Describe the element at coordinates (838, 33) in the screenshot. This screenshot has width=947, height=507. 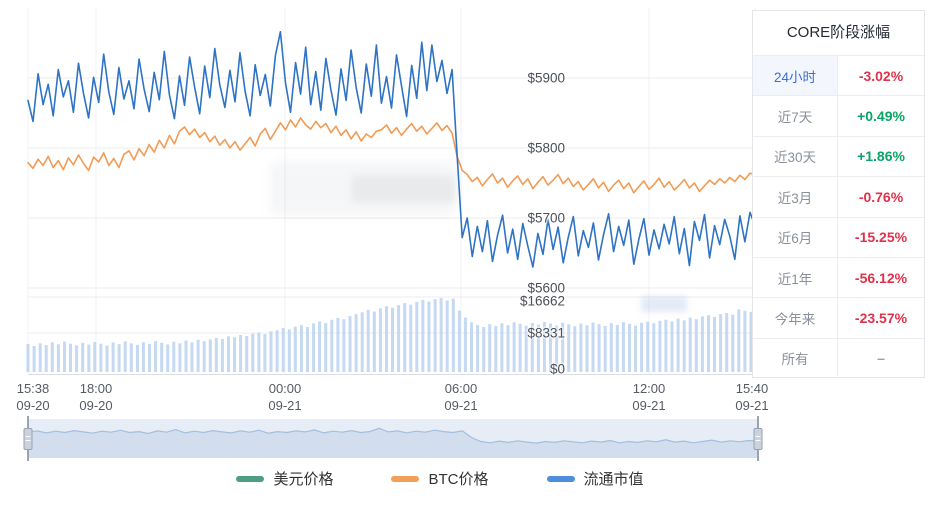
I see `stats-panel-title: CORE阶段涨幅` at that location.